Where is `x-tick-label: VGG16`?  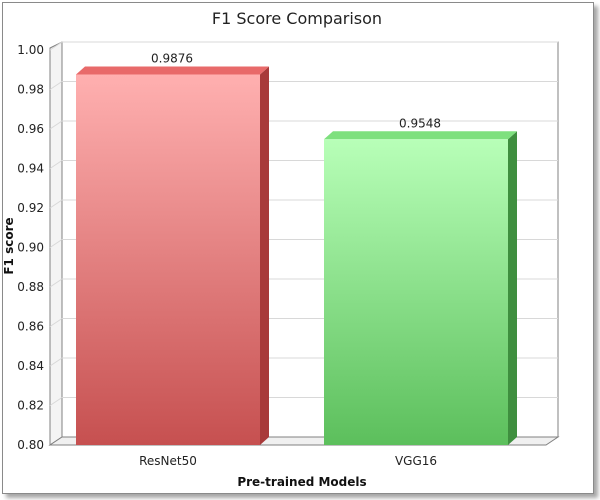
x-tick-label: VGG16 is located at coordinates (416, 461).